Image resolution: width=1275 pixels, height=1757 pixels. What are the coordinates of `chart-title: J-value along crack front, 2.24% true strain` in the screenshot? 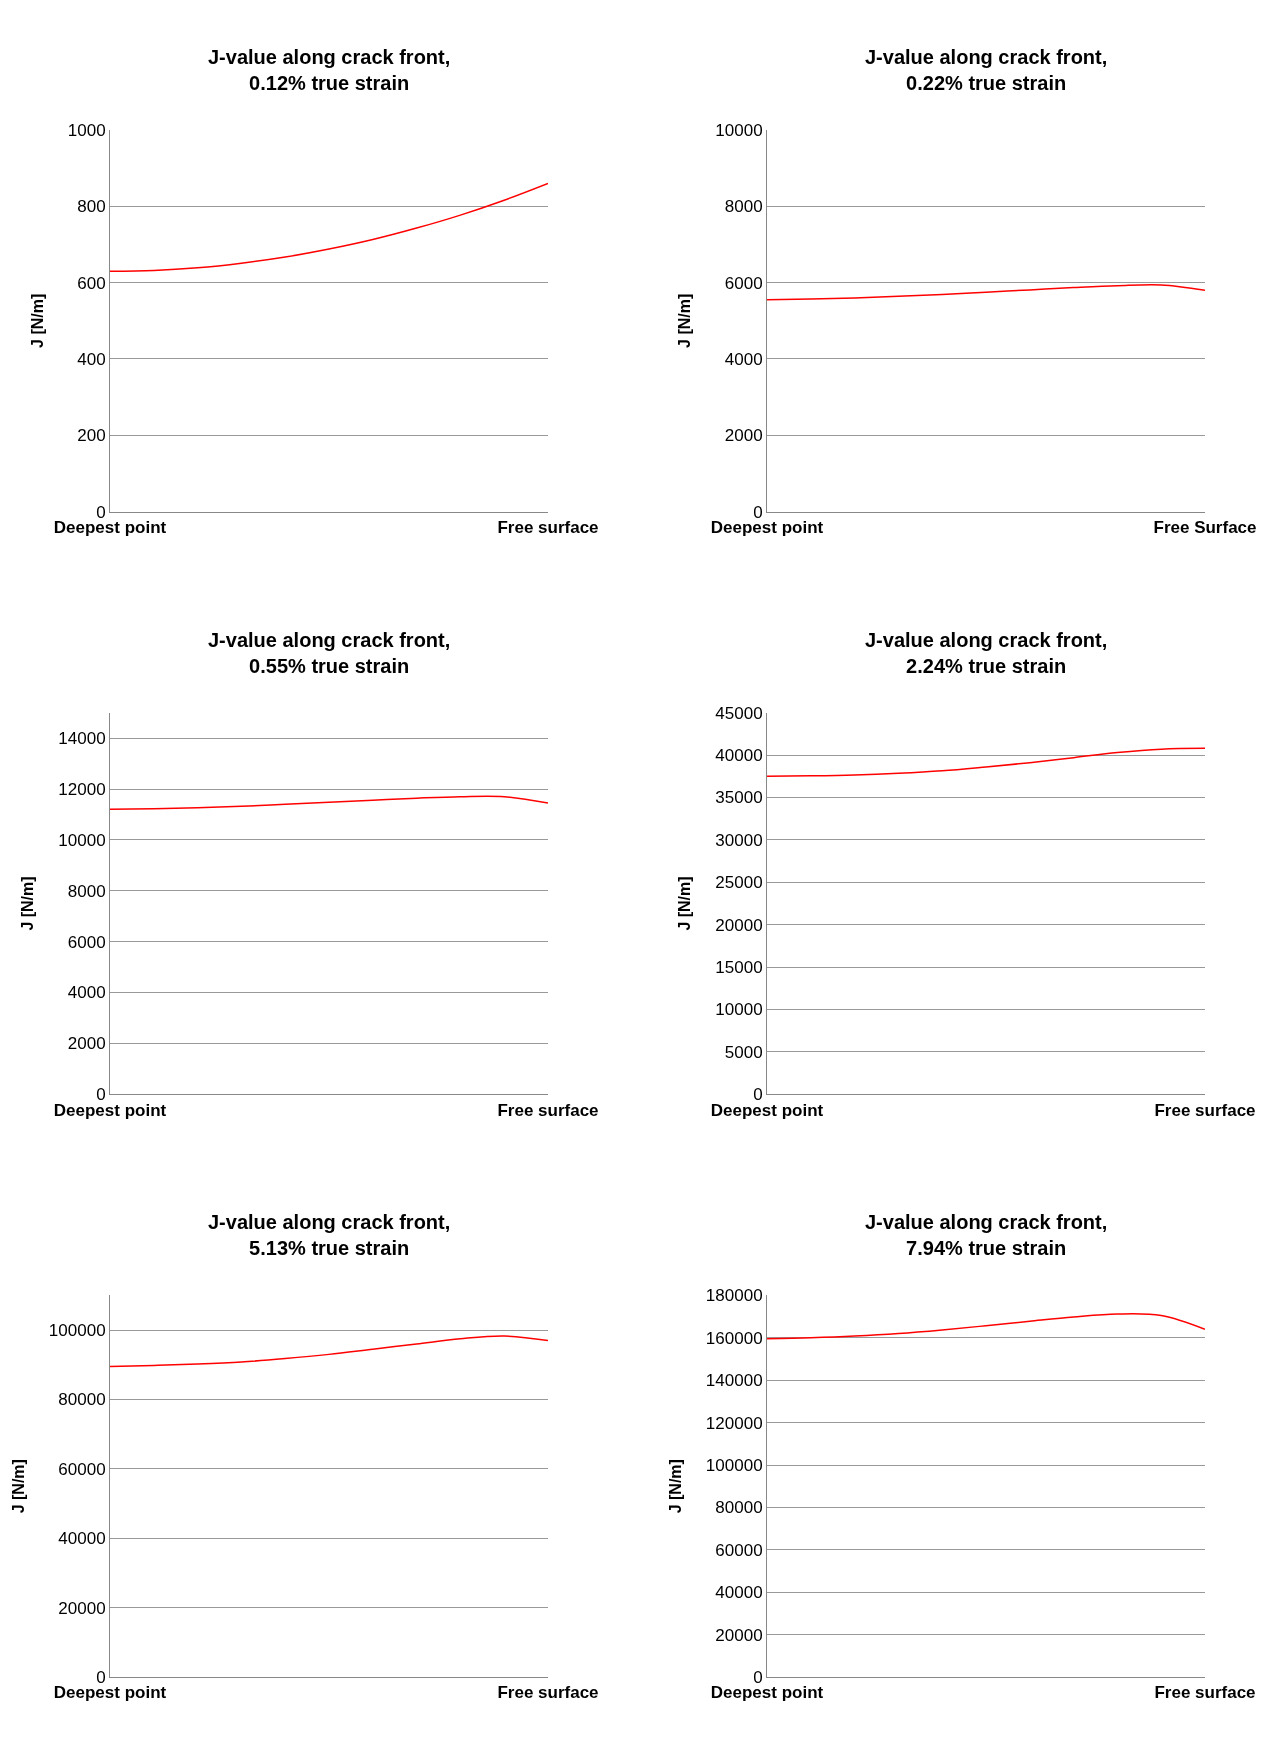 It's located at (986, 653).